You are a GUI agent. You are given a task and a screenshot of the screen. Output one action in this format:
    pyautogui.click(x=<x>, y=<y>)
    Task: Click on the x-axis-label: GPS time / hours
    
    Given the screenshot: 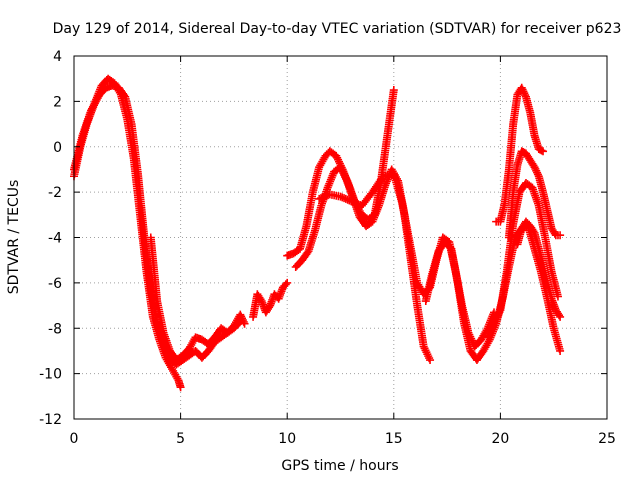 What is the action you would take?
    pyautogui.click(x=339, y=466)
    